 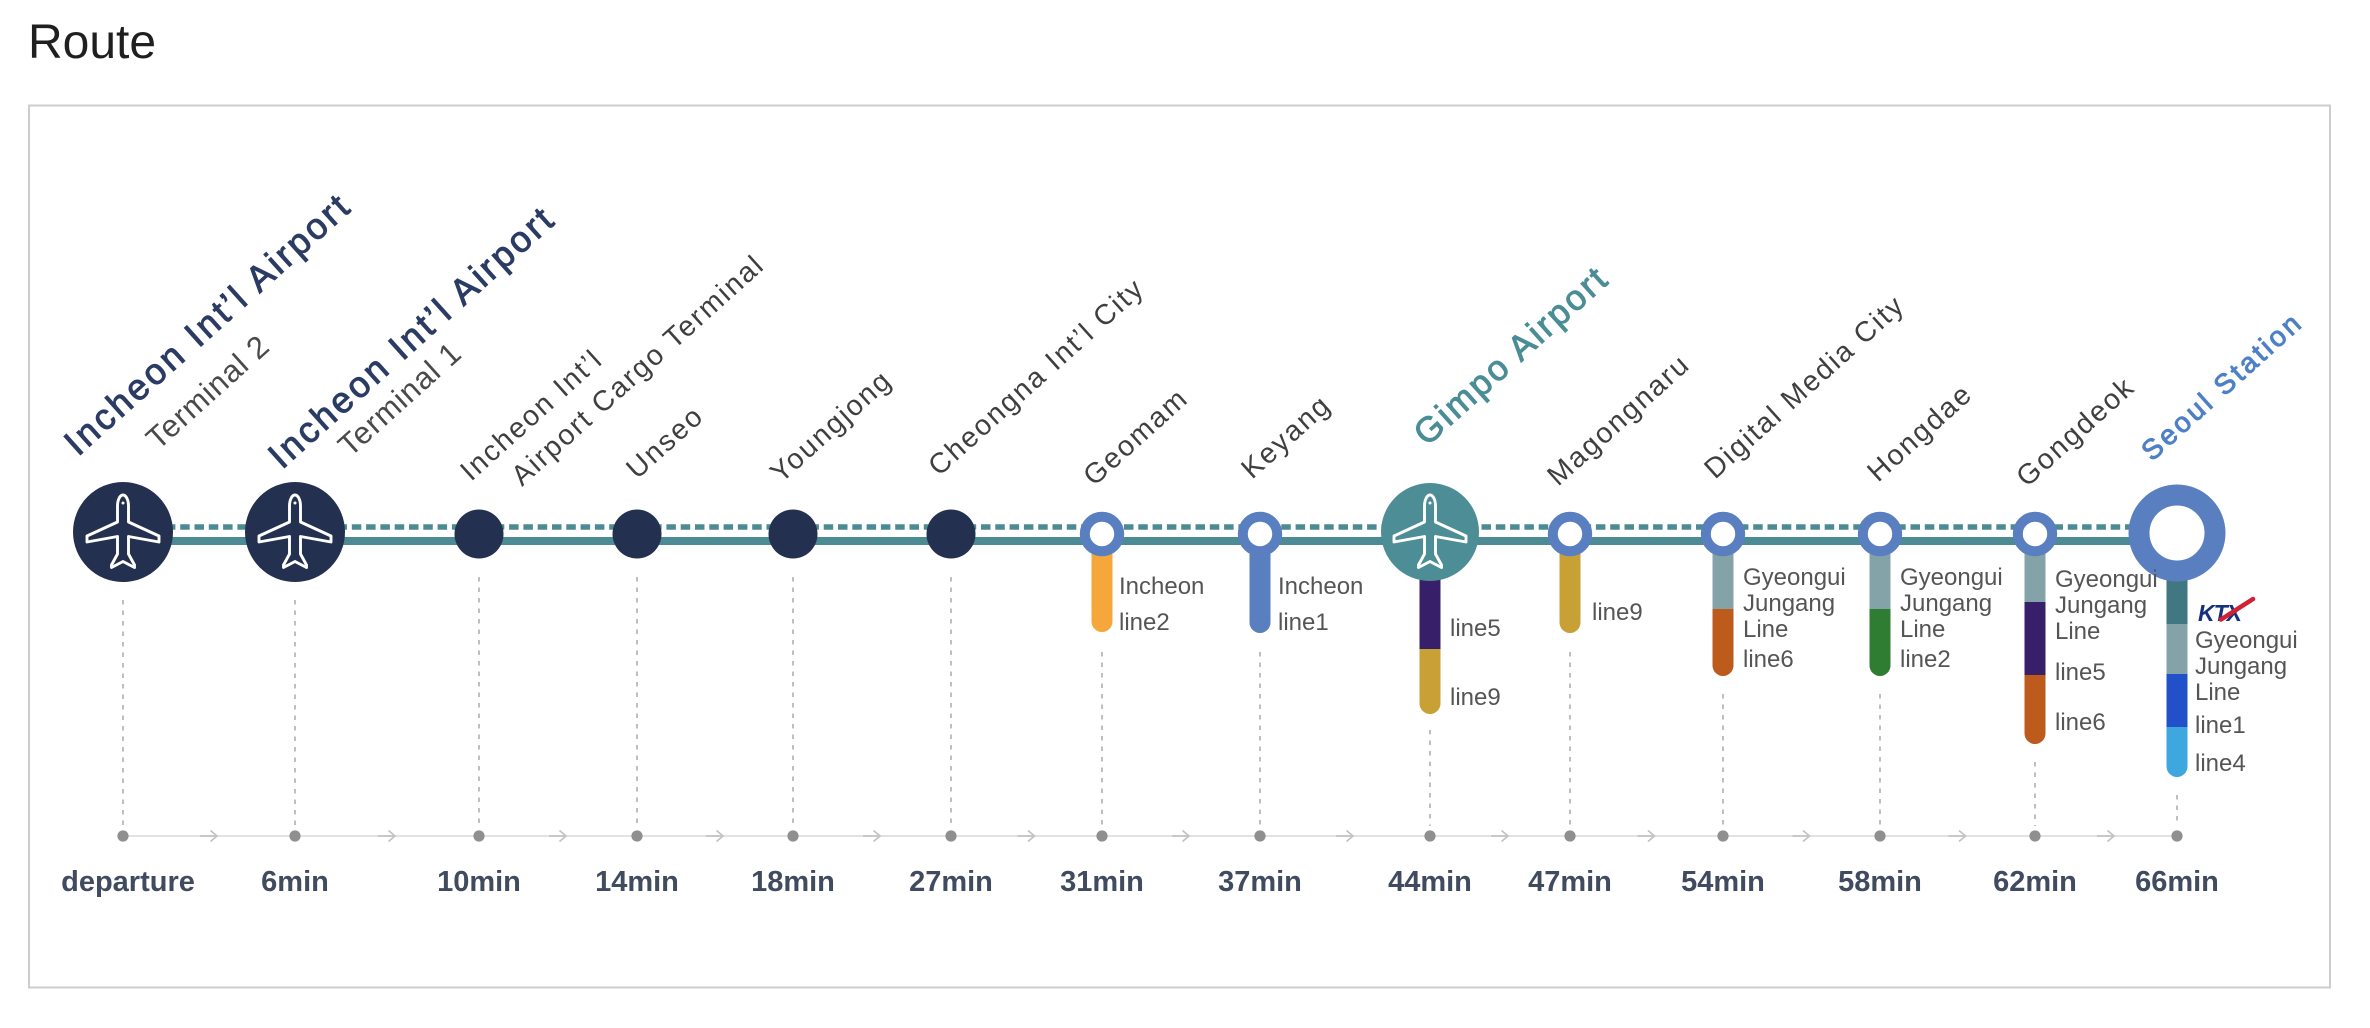 I want to click on svg-text: 18min, so click(x=793, y=882).